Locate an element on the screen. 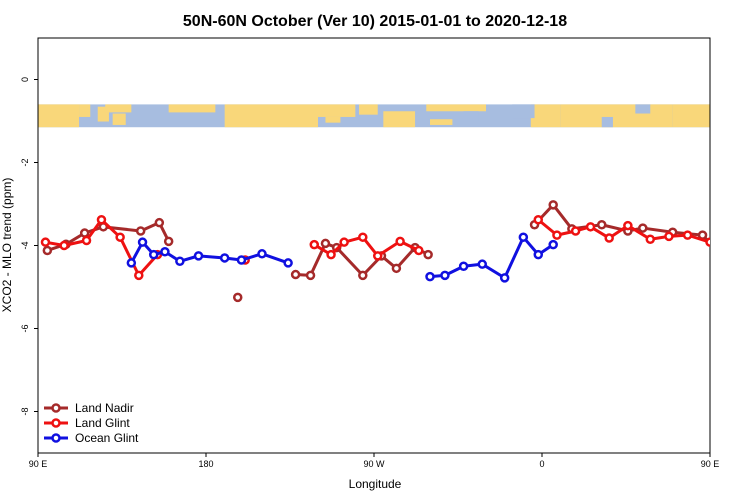 Image resolution: width=750 pixels, height=500 pixels. legend-label-1: Land Glint is located at coordinates (102, 423).